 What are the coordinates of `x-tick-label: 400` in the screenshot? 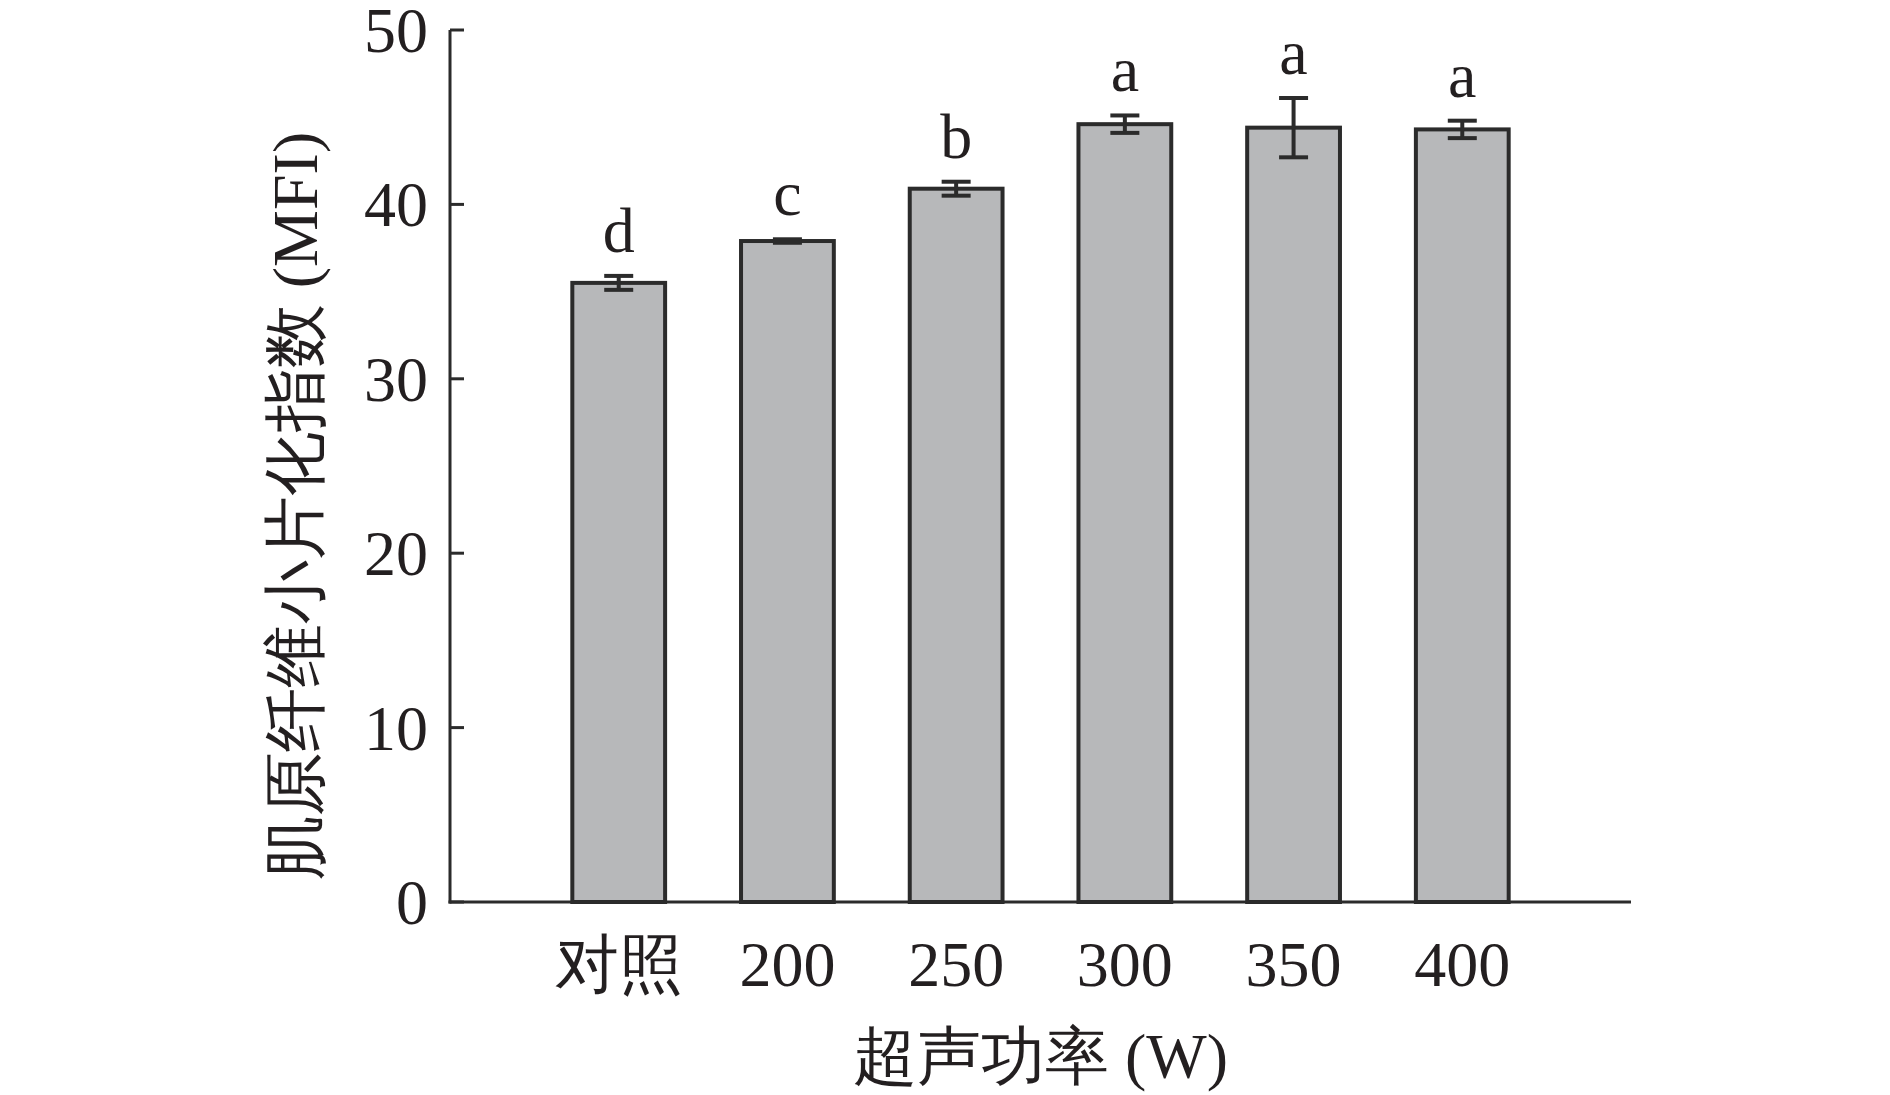 It's located at (1462, 964).